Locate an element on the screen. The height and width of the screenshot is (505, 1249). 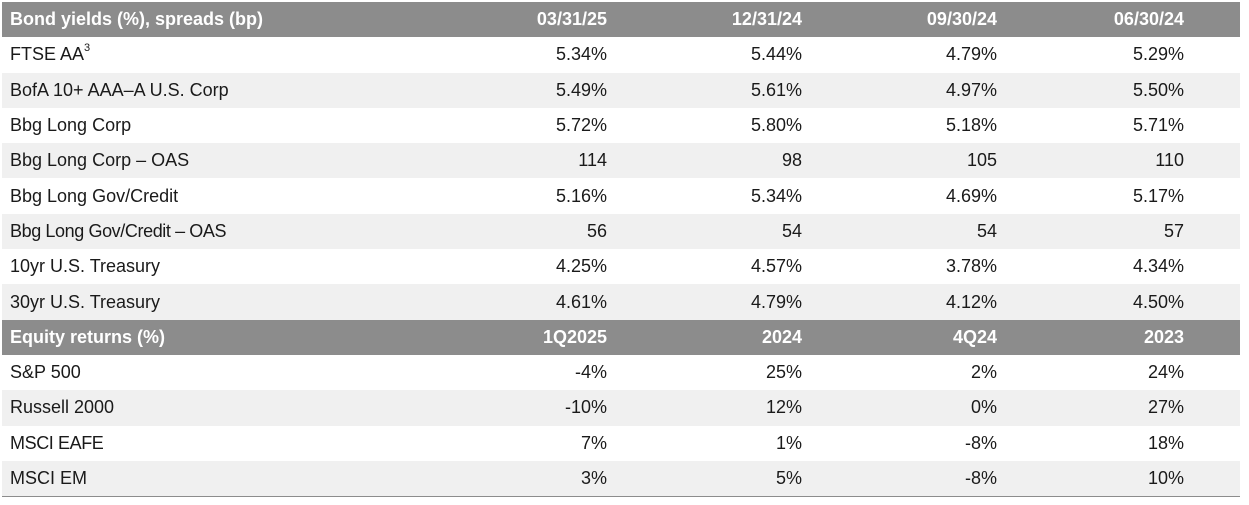
table-cell: 5% is located at coordinates (718, 478).